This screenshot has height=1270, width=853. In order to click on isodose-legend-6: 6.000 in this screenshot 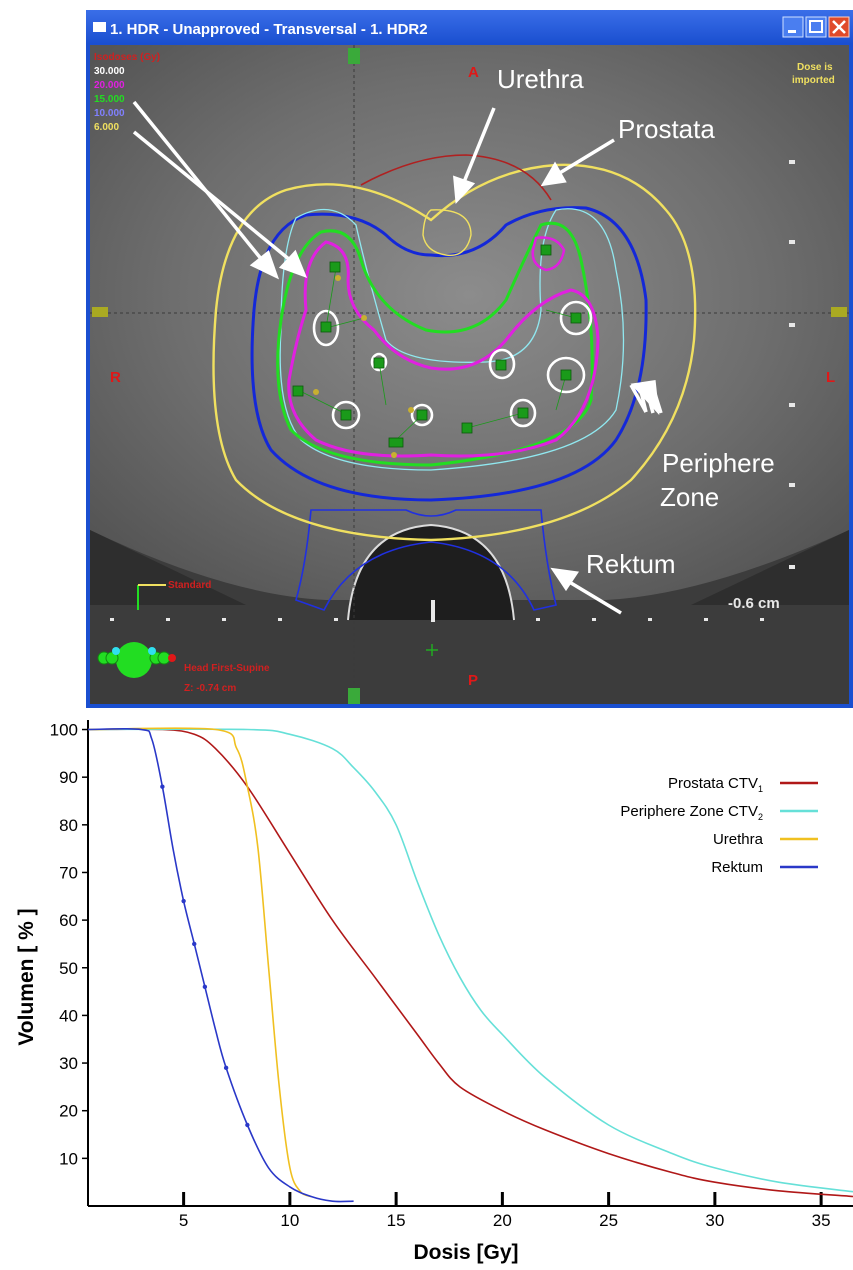, I will do `click(106, 127)`.